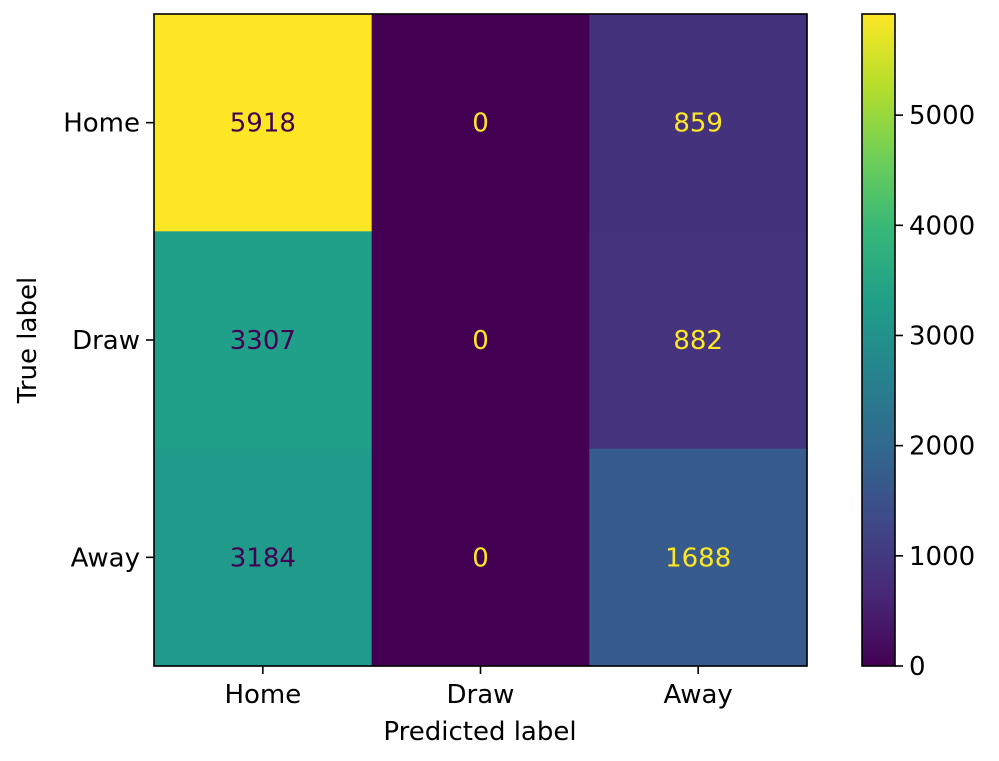 The width and height of the screenshot is (999, 761). I want to click on x-axis-ticks: Home Draw Away, so click(478, 688).